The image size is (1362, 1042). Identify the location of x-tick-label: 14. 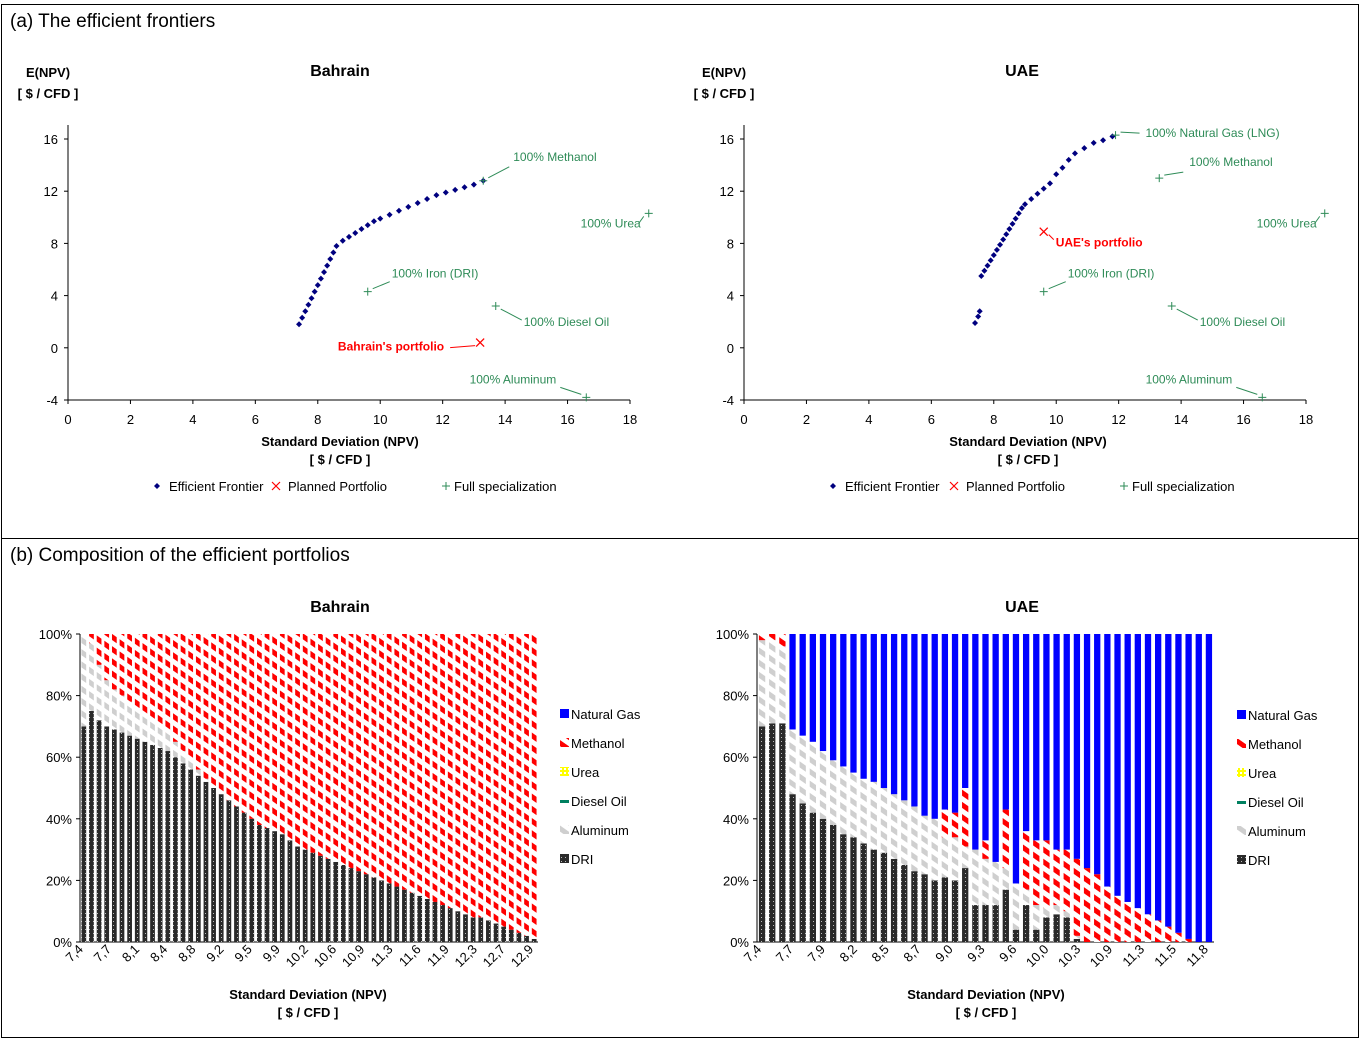
(1181, 419).